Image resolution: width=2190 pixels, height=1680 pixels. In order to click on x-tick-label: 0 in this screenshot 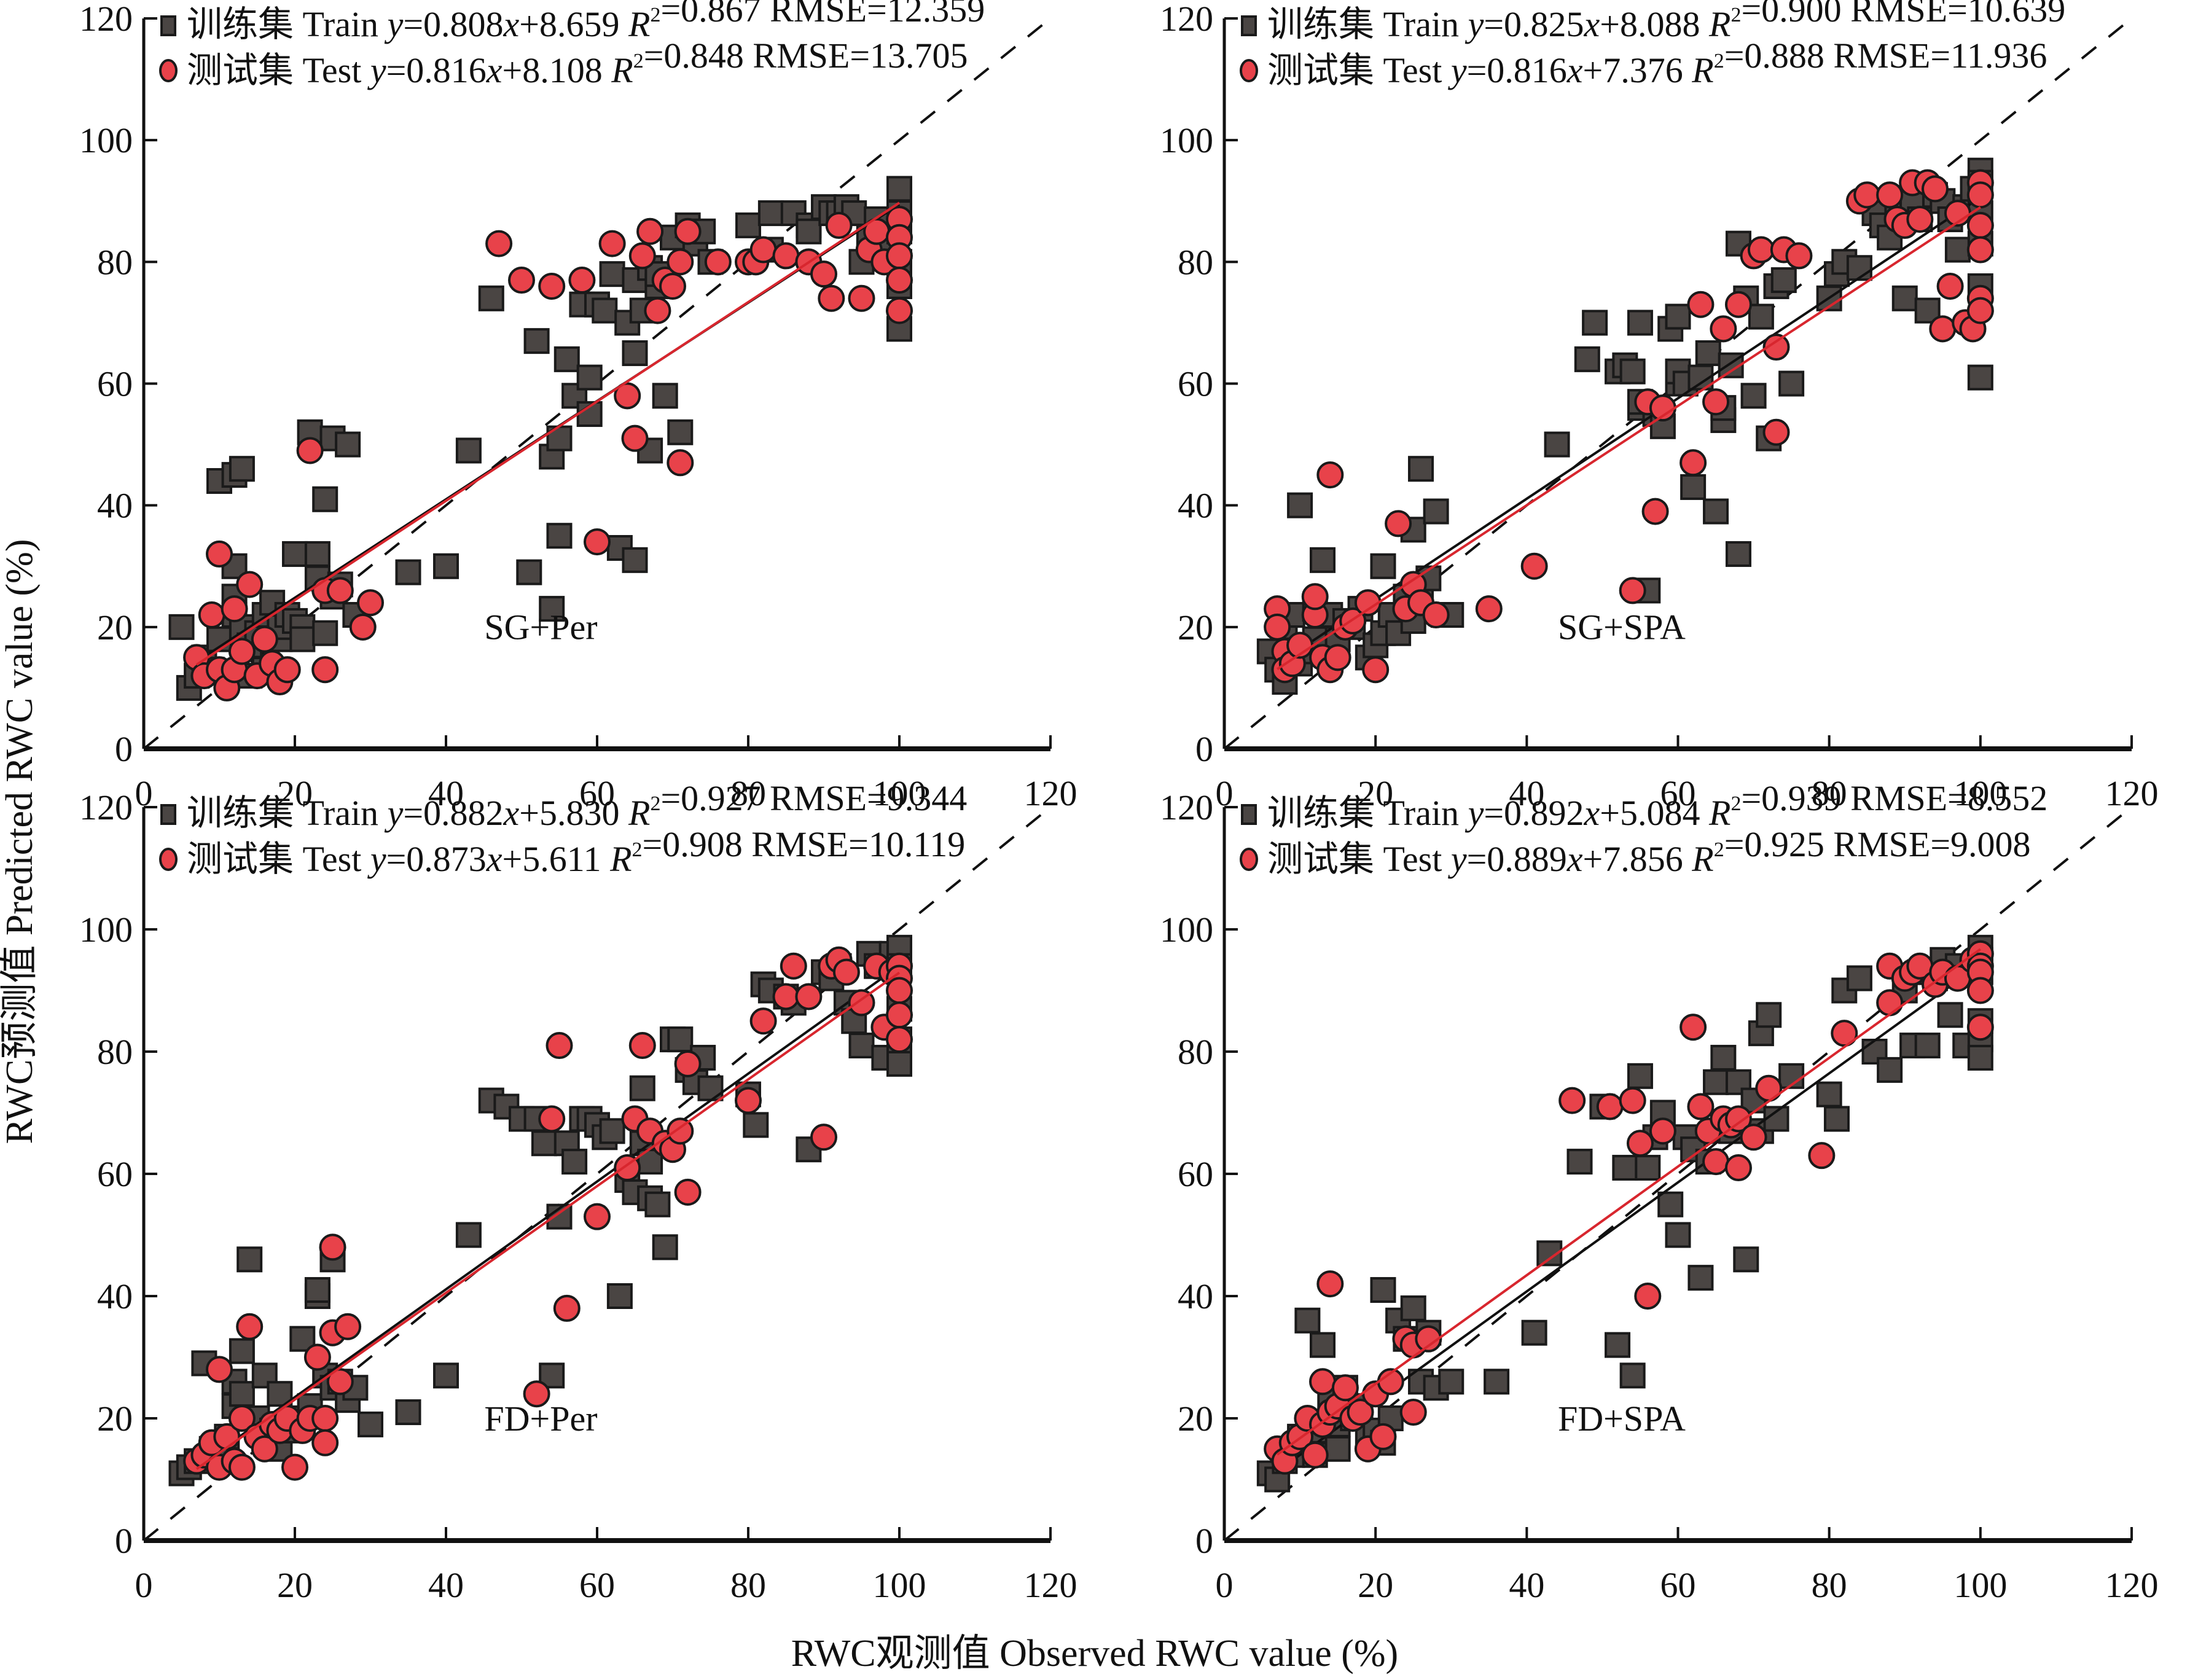, I will do `click(1225, 1585)`.